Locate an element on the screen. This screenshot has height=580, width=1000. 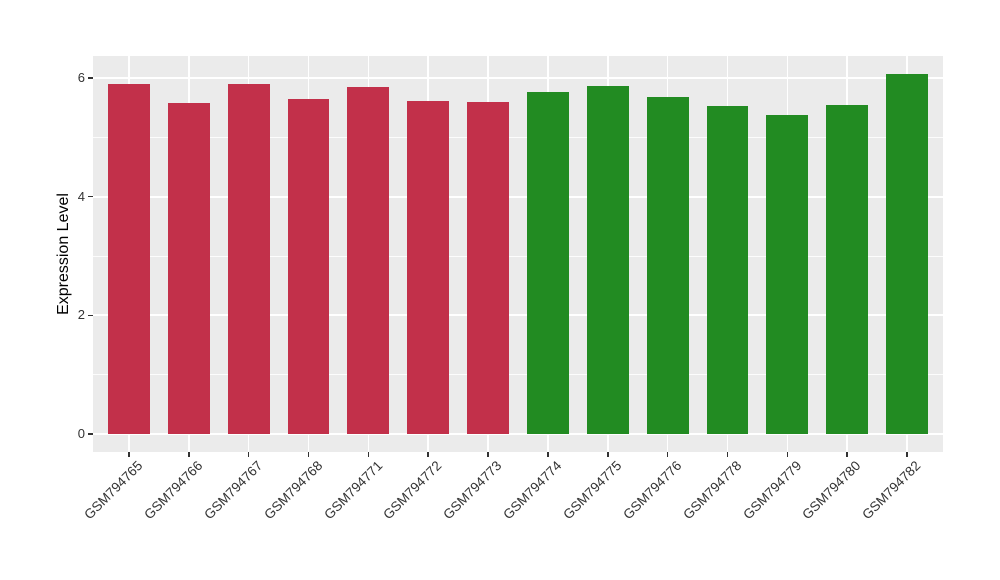
bar-GSM794775 is located at coordinates (607, 260).